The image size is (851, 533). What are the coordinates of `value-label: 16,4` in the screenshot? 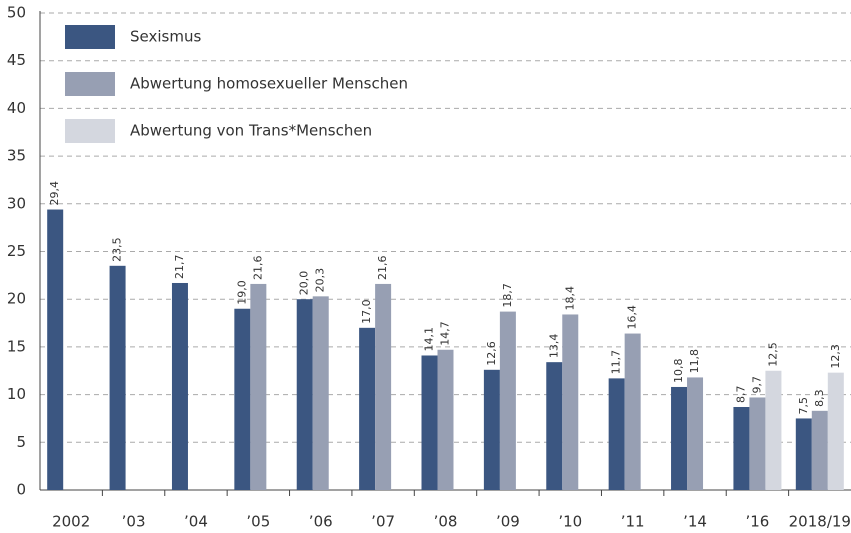 It's located at (632, 317).